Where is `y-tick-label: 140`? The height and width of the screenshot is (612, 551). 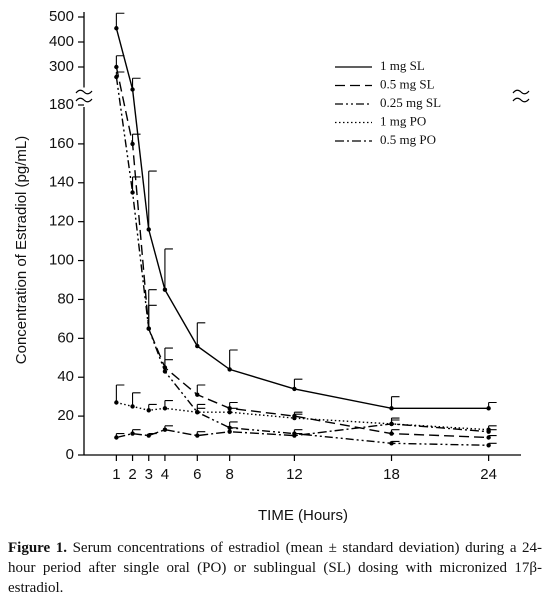 y-tick-label: 140 is located at coordinates (61, 182).